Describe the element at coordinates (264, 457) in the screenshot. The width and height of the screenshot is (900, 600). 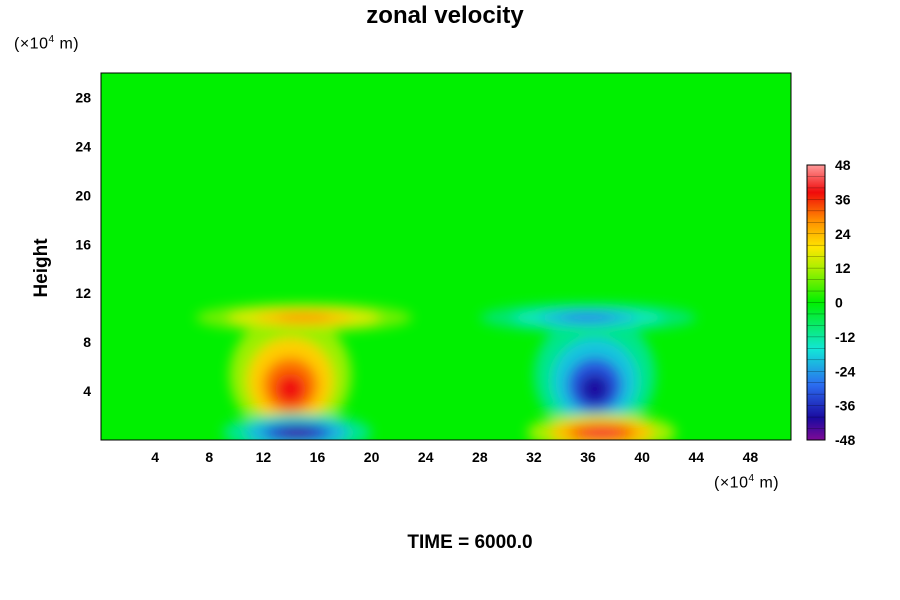
I see `x-tick-label: 12` at that location.